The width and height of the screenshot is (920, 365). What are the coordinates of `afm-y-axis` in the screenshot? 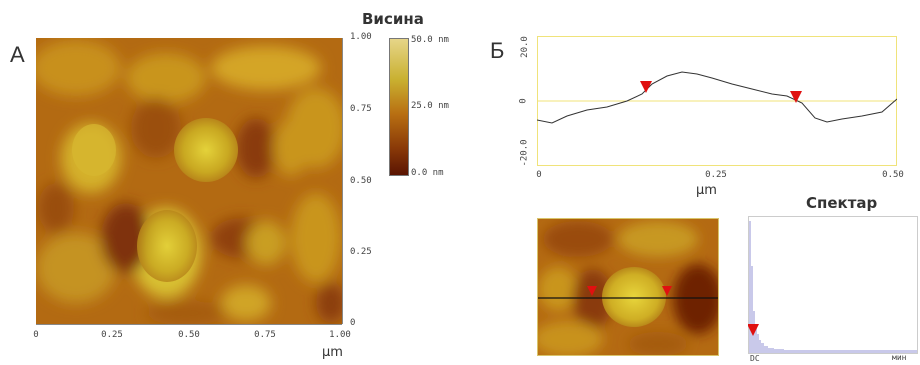 It's located at (342, 181).